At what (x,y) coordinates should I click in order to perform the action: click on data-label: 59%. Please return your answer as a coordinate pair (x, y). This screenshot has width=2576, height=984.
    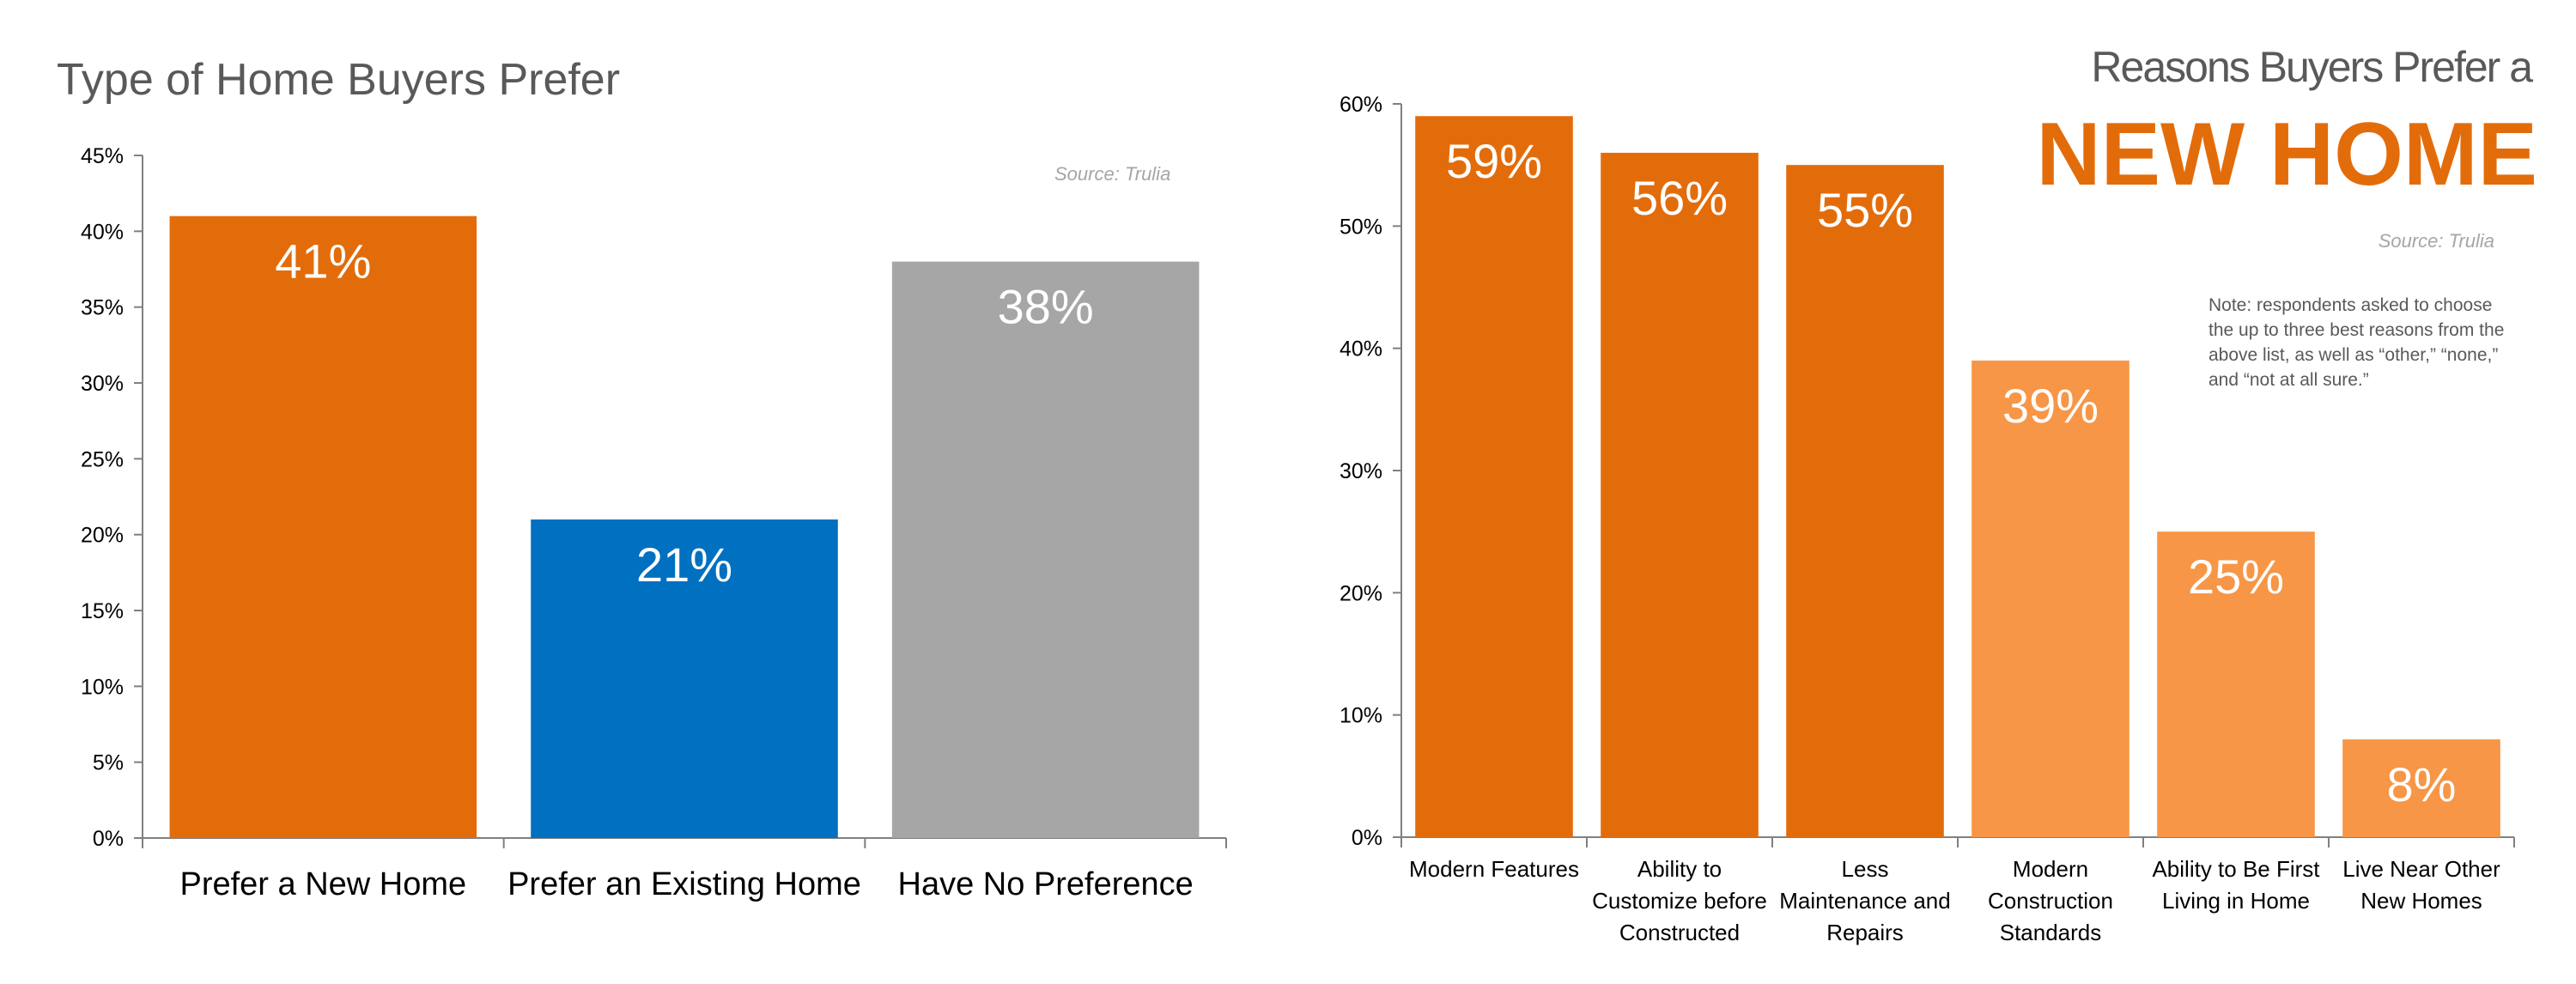
    Looking at the image, I should click on (1494, 161).